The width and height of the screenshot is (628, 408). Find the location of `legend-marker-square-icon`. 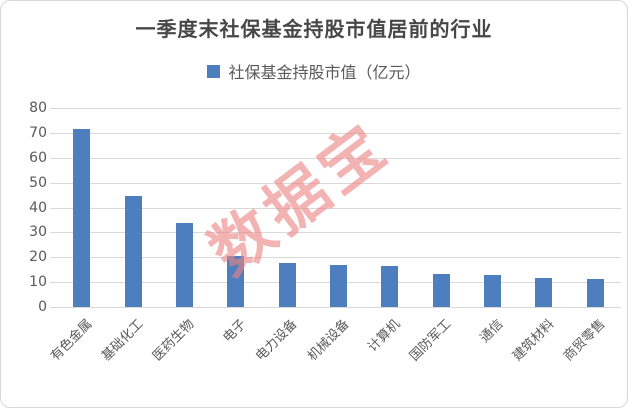

legend-marker-square-icon is located at coordinates (214, 71).